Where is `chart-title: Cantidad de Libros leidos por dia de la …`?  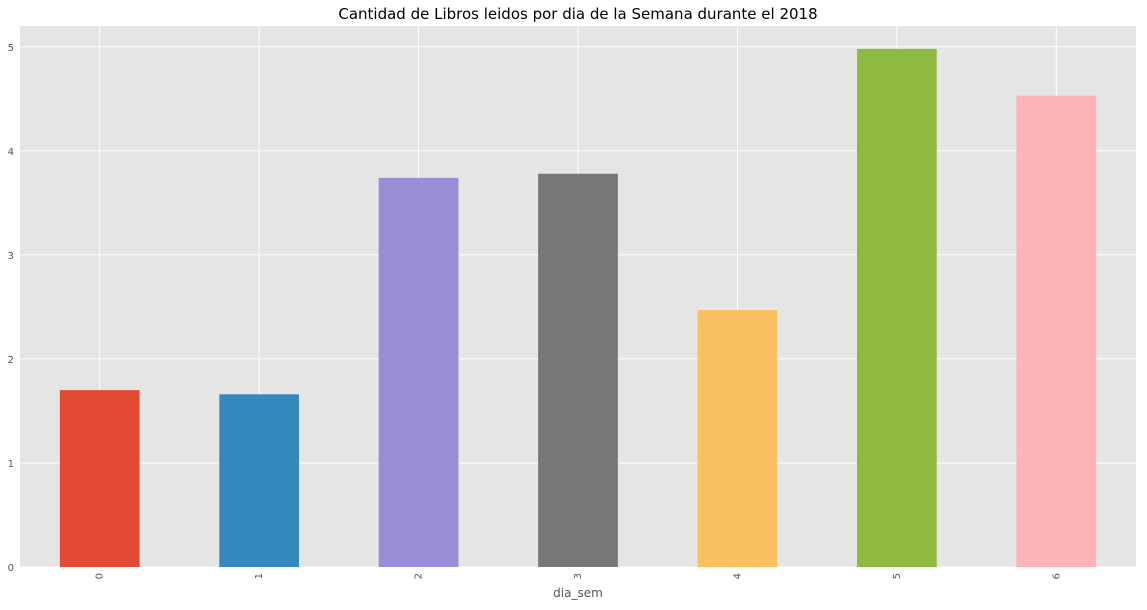
chart-title: Cantidad de Libros leidos por dia de la … is located at coordinates (577, 14).